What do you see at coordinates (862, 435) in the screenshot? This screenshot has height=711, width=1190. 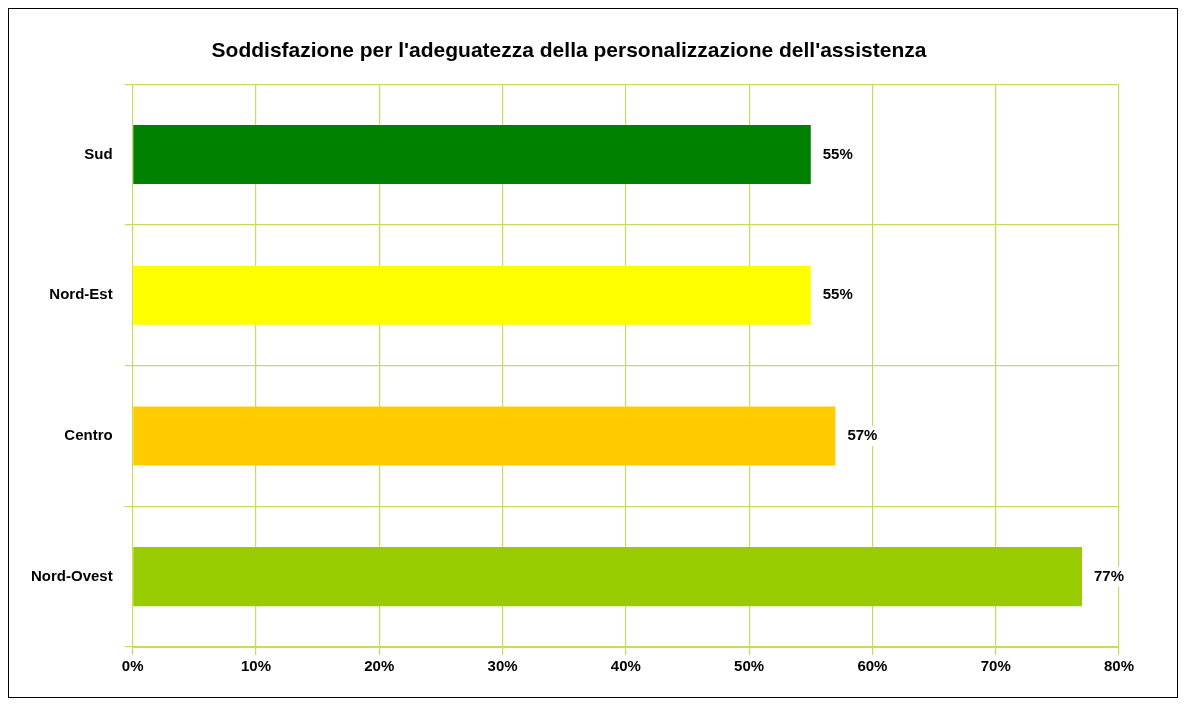 I see `data-label: 57%` at bounding box center [862, 435].